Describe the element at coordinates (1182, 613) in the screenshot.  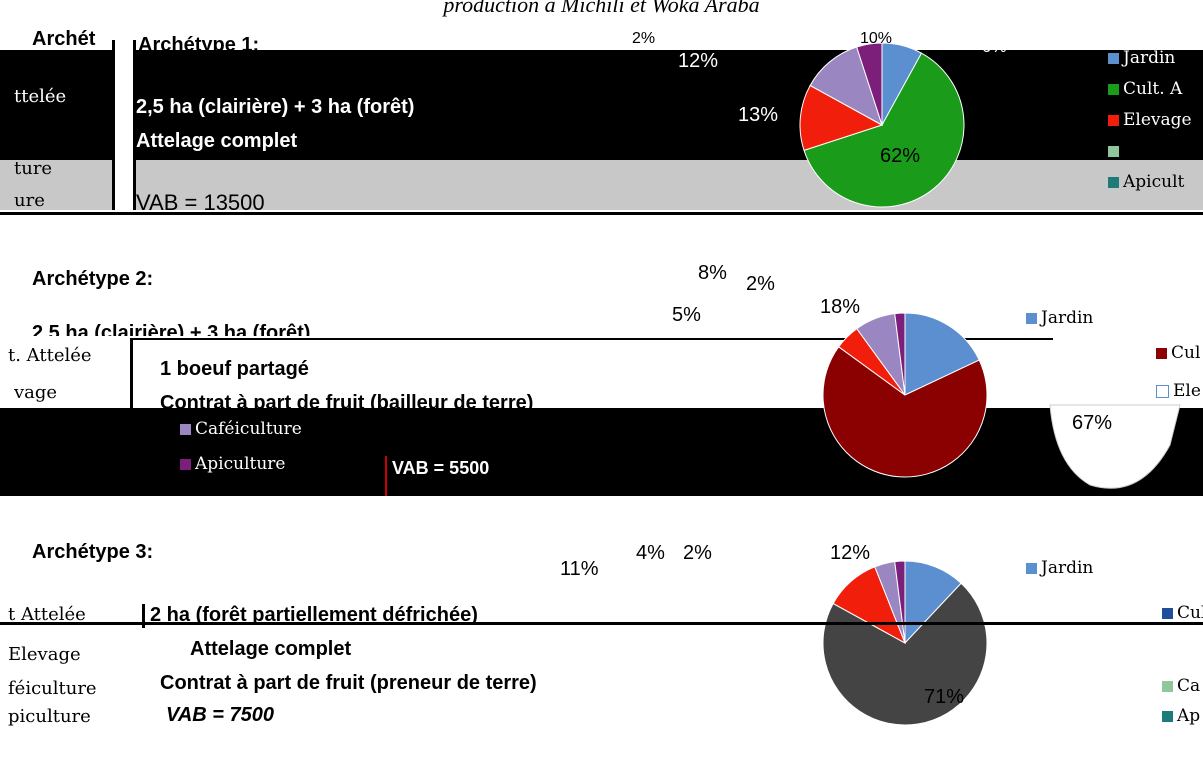
I see `panel3-legend-cult: Cul` at that location.